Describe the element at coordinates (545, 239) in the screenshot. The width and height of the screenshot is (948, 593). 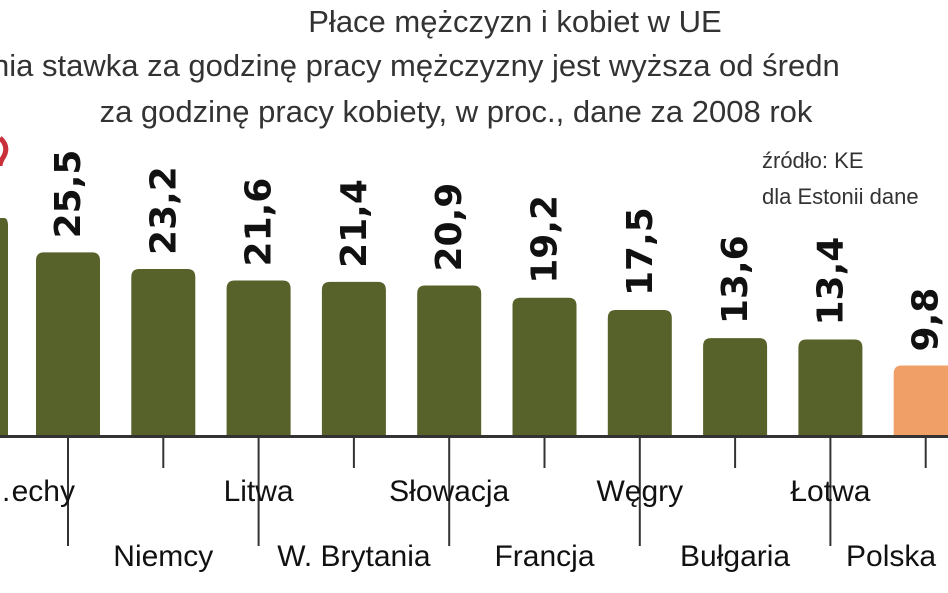
I see `value-label-francja: 19,2` at that location.